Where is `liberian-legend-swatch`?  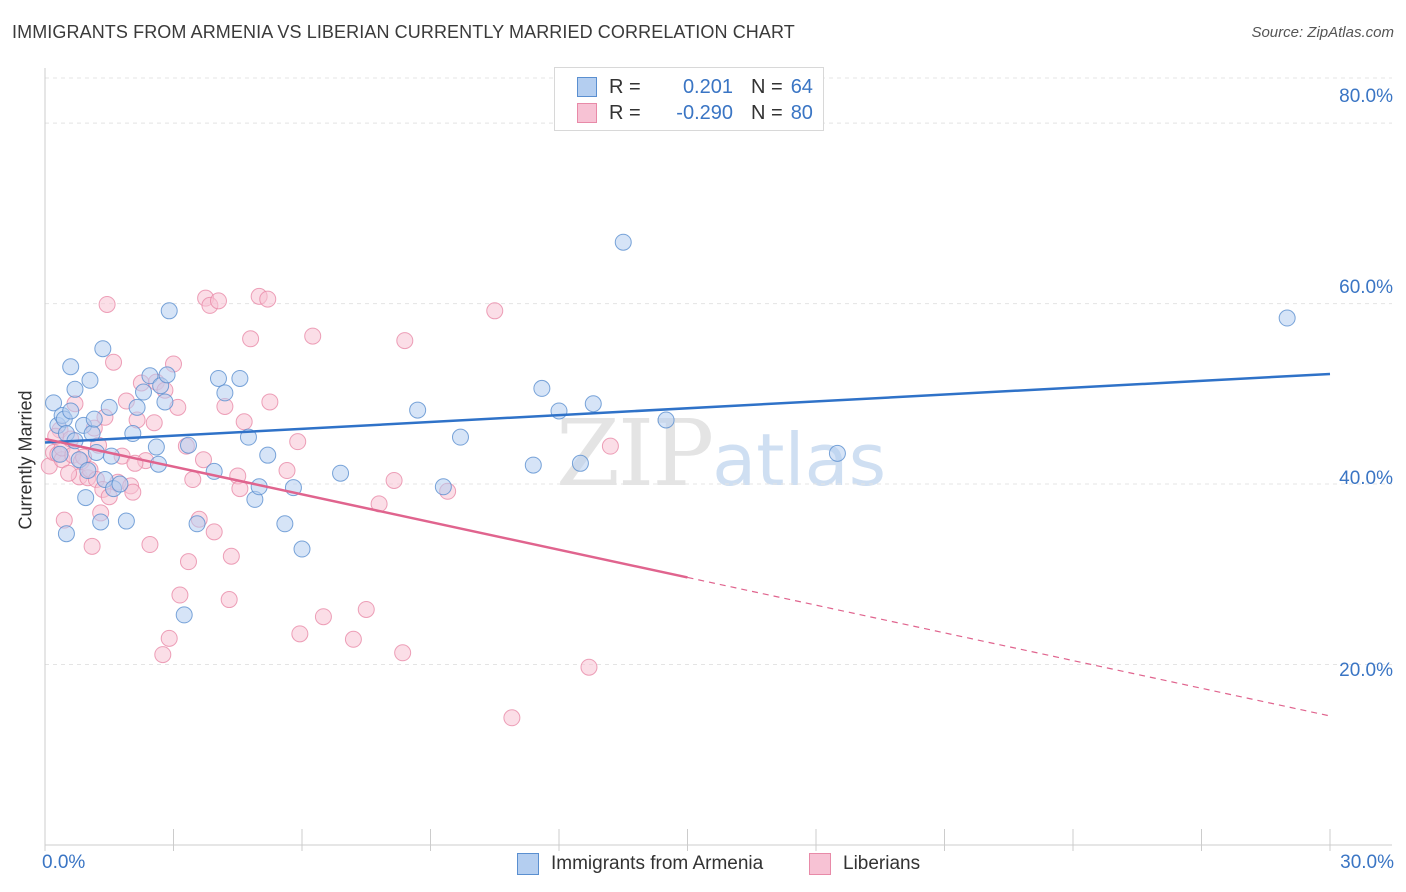 liberian-legend-swatch is located at coordinates (820, 864).